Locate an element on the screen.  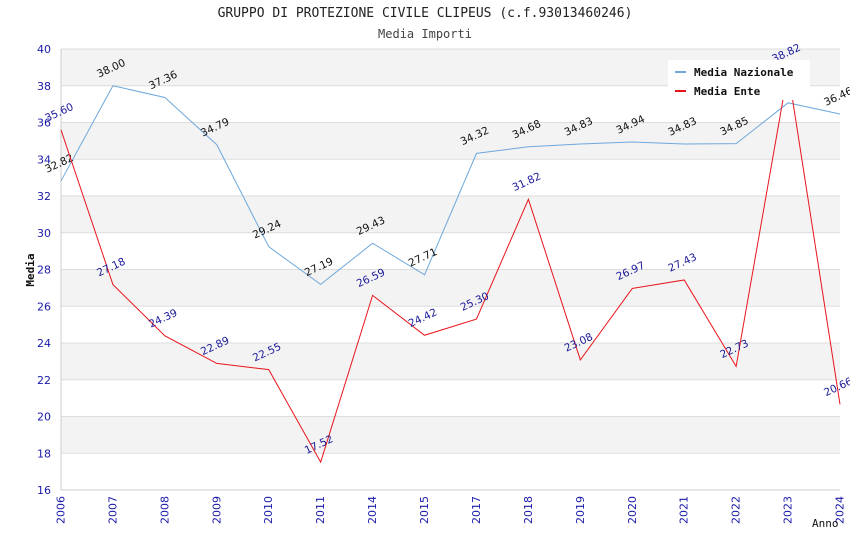
x-tick-label: 2019 is located at coordinates (580, 510).